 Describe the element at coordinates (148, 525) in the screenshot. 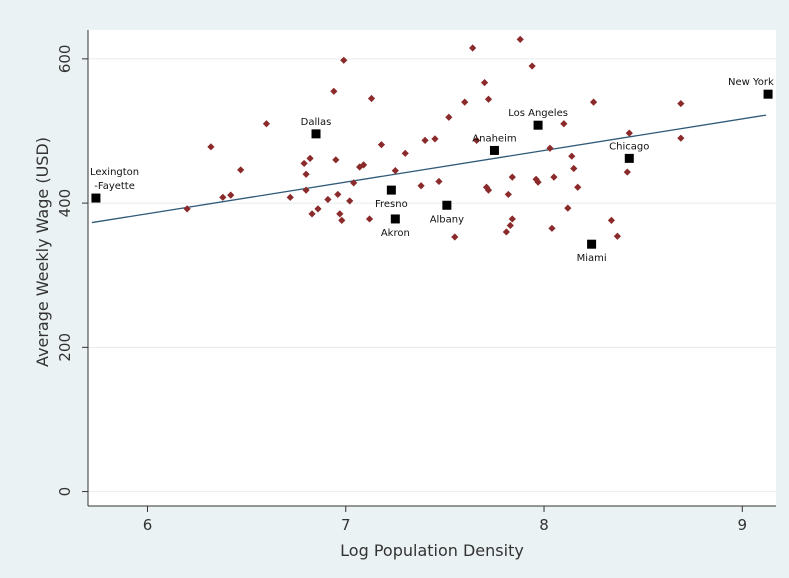

I see `x-tick-label: 6` at that location.